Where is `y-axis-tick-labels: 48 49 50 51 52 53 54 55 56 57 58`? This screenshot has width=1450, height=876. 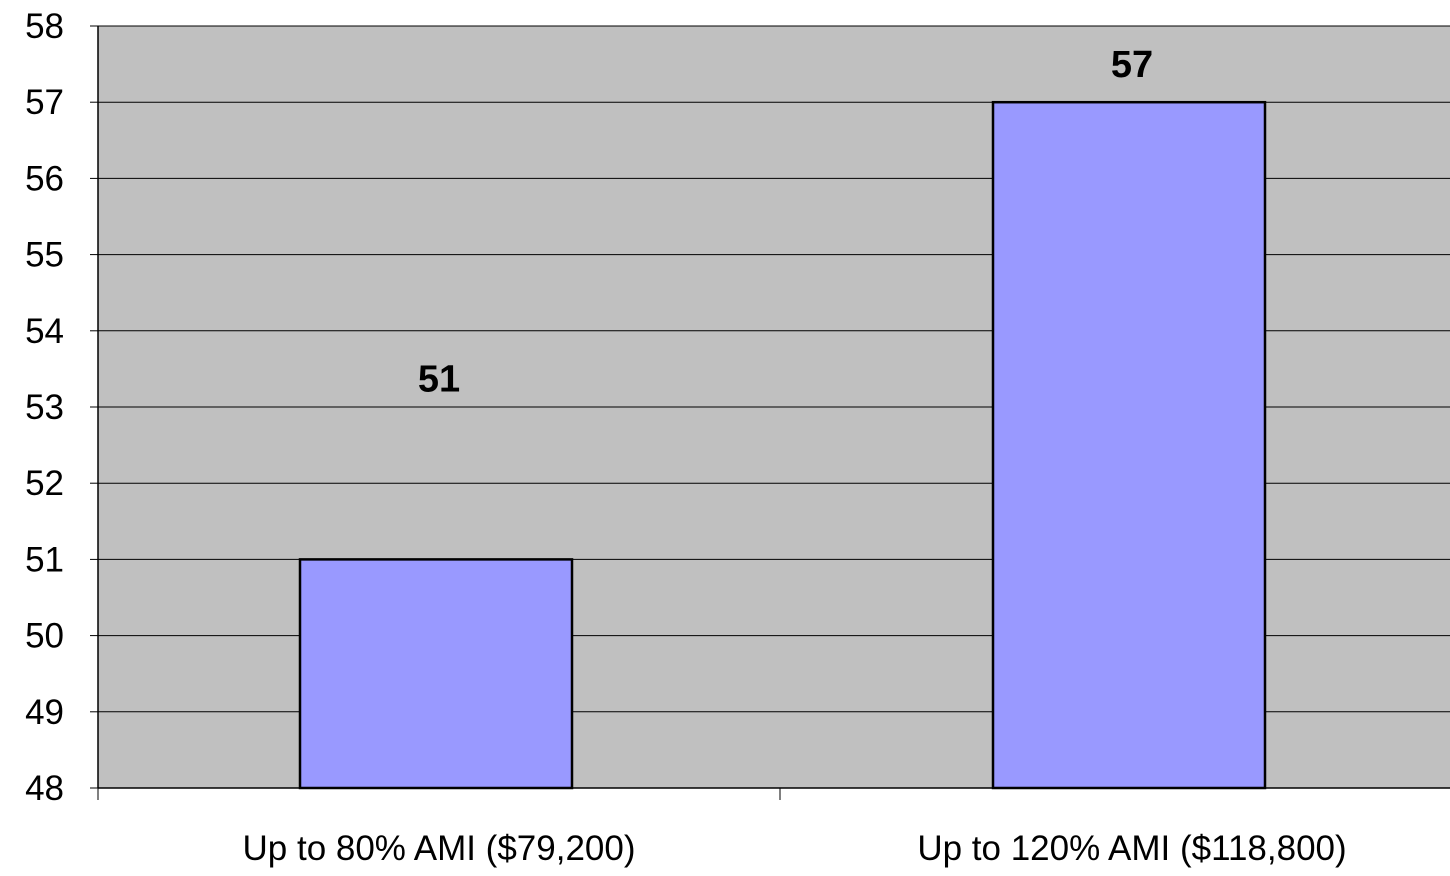
y-axis-tick-labels: 48 49 50 51 52 53 54 55 56 57 58 is located at coordinates (44, 407).